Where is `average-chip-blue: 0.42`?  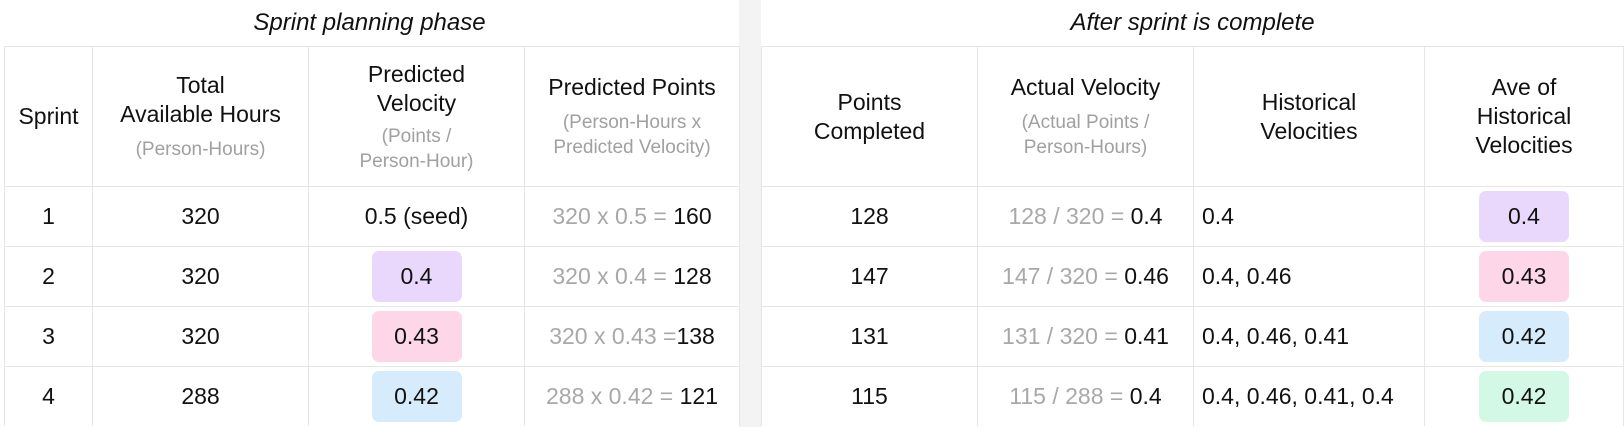 average-chip-blue: 0.42 is located at coordinates (1524, 336).